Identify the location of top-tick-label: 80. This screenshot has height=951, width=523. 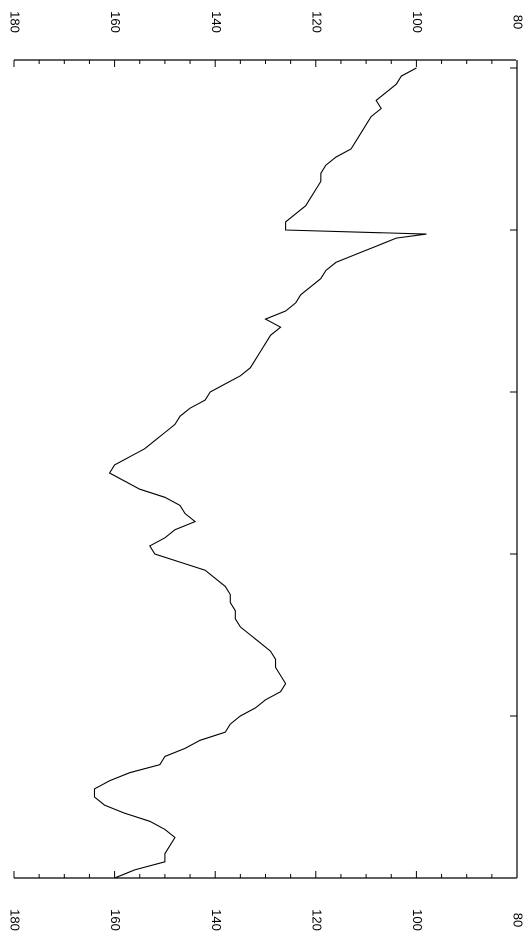
(517, 22).